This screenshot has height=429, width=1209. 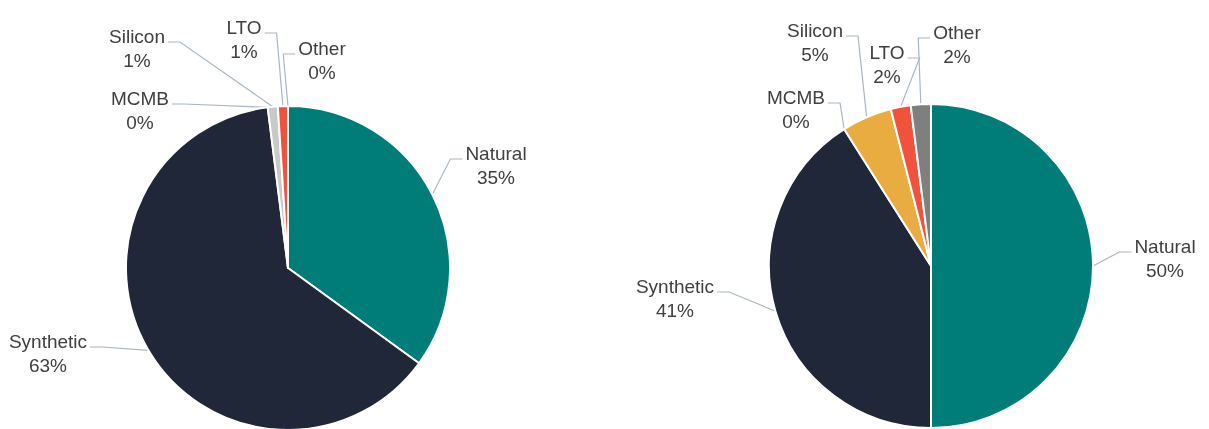 What do you see at coordinates (1165, 270) in the screenshot?
I see `data-label: 50%` at bounding box center [1165, 270].